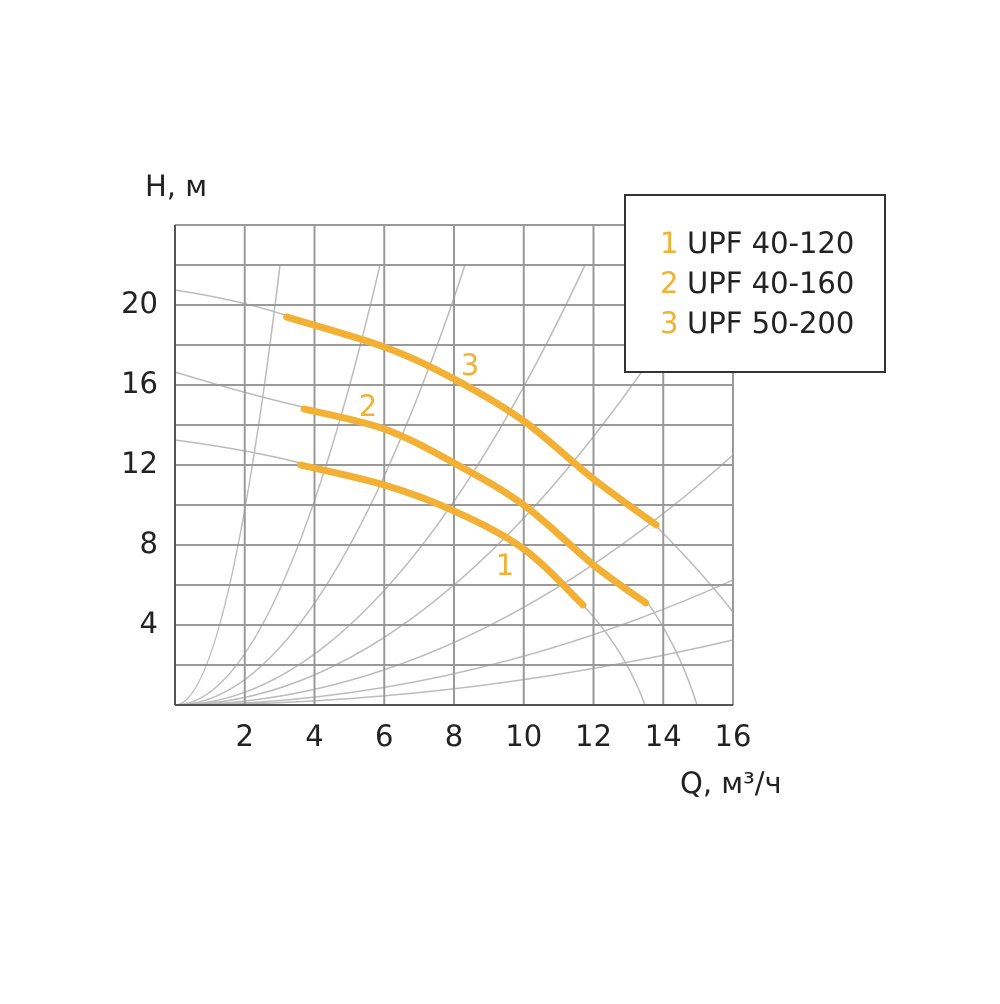 The height and width of the screenshot is (1004, 1000). Describe the element at coordinates (669, 323) in the screenshot. I see `legend-number: 3` at that location.